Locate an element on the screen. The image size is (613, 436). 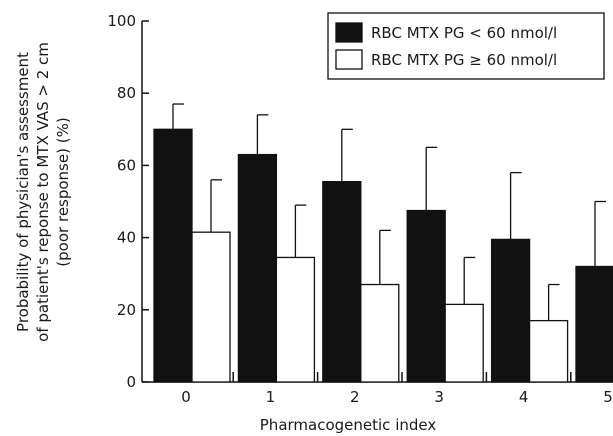
y-tick-label: 60 is located at coordinates (126, 165).